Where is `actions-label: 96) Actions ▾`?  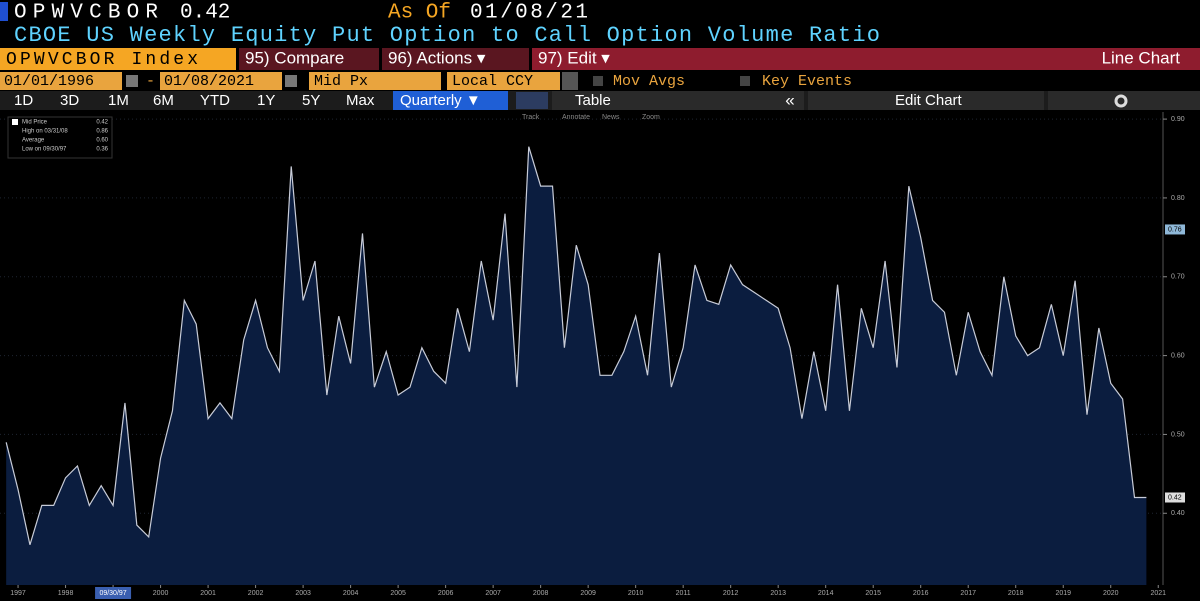
actions-label: 96) Actions ▾ is located at coordinates (437, 57).